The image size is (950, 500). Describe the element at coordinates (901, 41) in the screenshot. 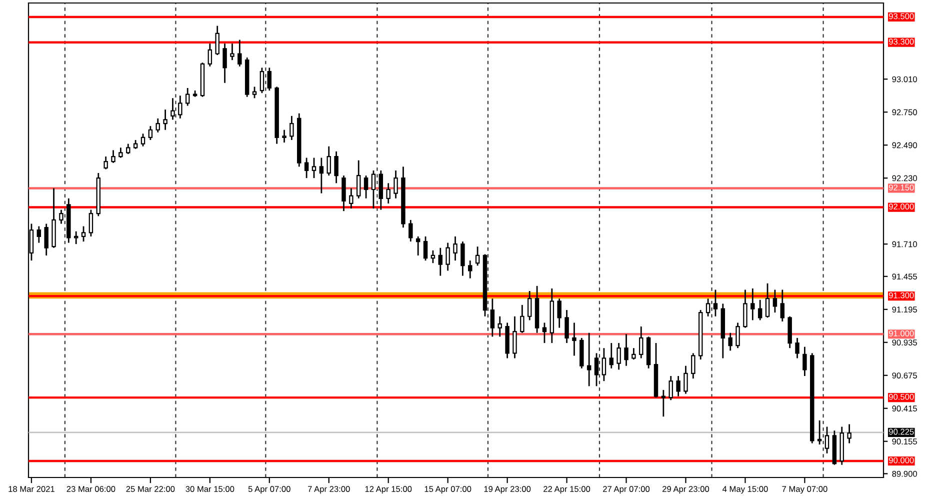

I see `ref-line-label: 93.300` at that location.